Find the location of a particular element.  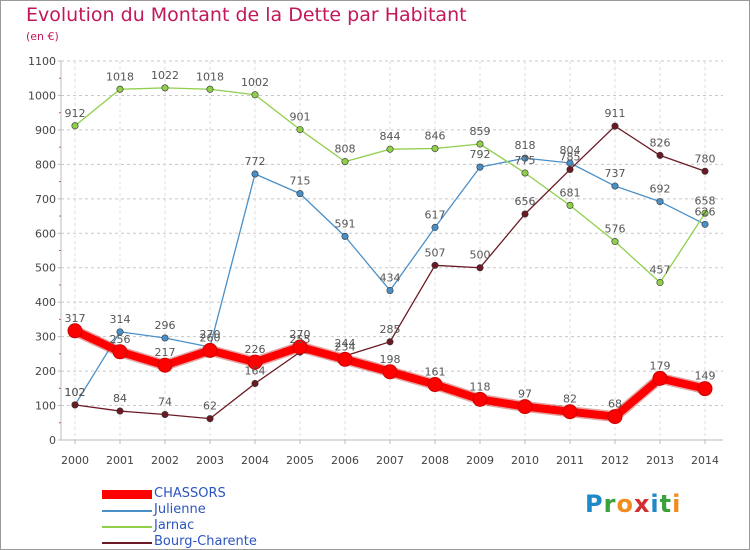

data-label-julienne: 591 is located at coordinates (345, 223).